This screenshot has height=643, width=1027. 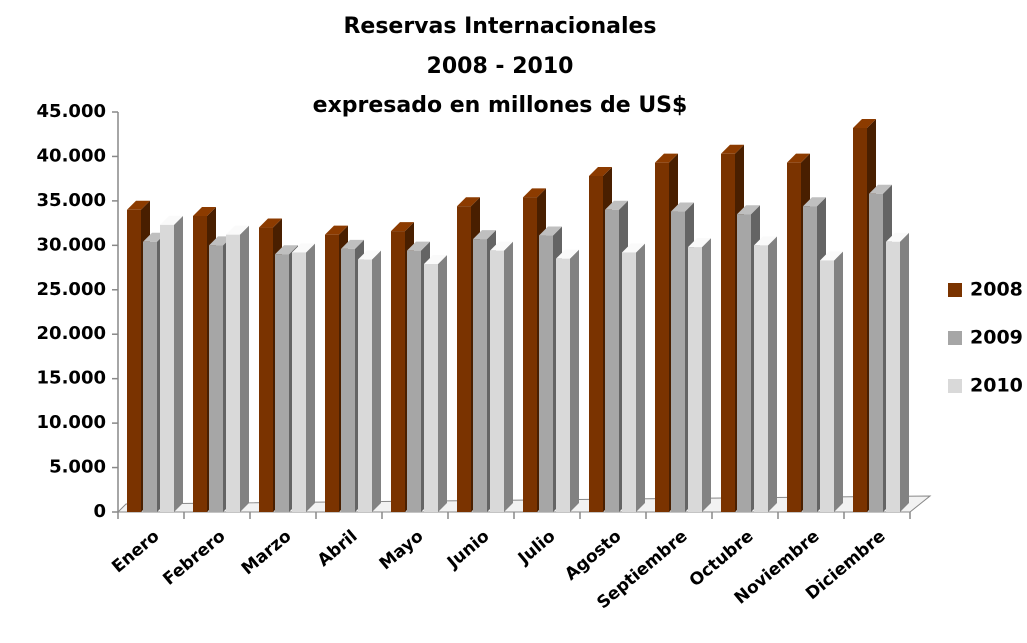 I want to click on x-tick-label: Marzo, so click(x=267, y=552).